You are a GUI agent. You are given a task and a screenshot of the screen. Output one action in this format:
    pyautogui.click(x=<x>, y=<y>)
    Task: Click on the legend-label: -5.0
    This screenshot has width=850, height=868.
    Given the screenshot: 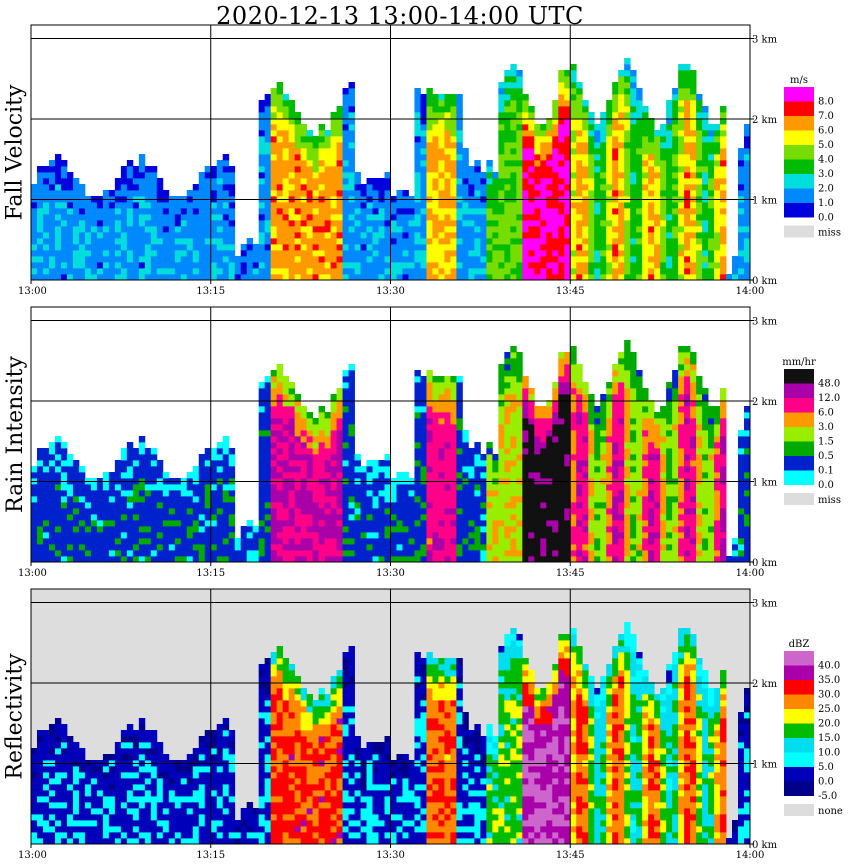 What is the action you would take?
    pyautogui.click(x=827, y=796)
    